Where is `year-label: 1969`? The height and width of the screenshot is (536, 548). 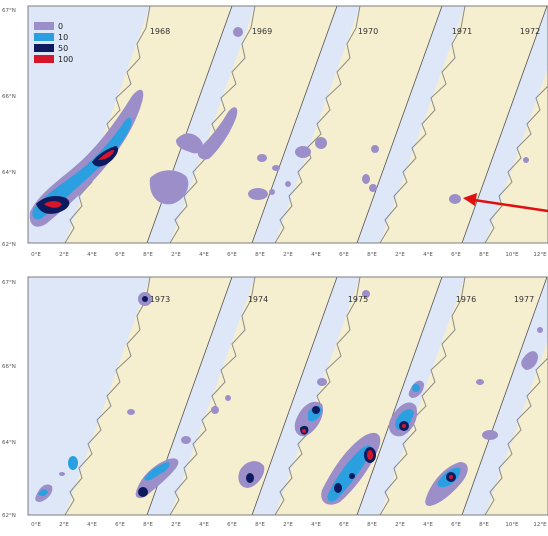 year-label: 1969 is located at coordinates (262, 31).